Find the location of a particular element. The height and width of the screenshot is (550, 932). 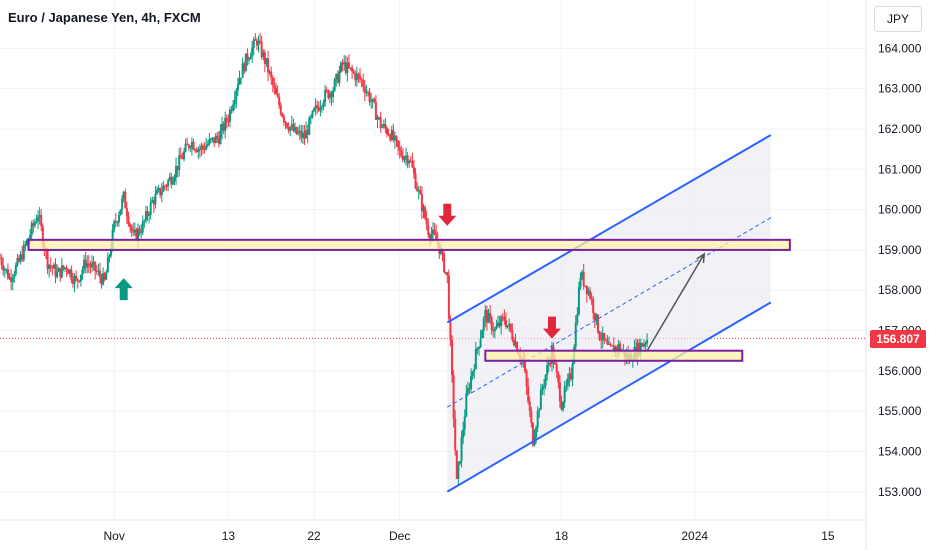

y-tick-label: 156.000 is located at coordinates (900, 371).